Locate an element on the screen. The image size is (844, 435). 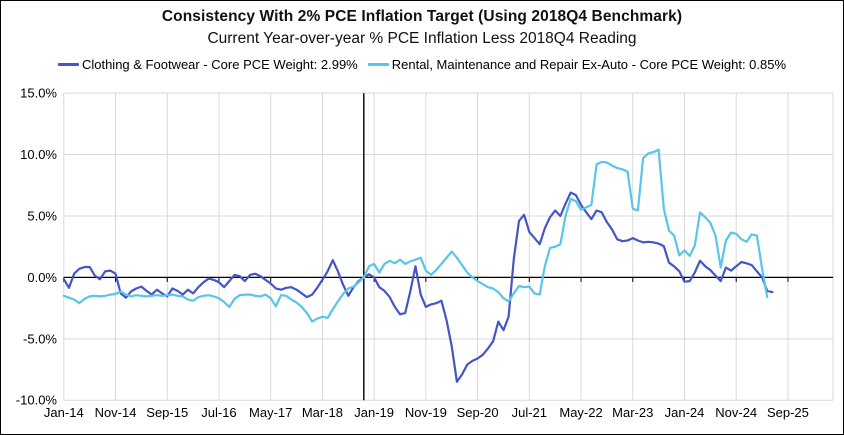
y-tick-label: 15.0% is located at coordinates (38, 93).